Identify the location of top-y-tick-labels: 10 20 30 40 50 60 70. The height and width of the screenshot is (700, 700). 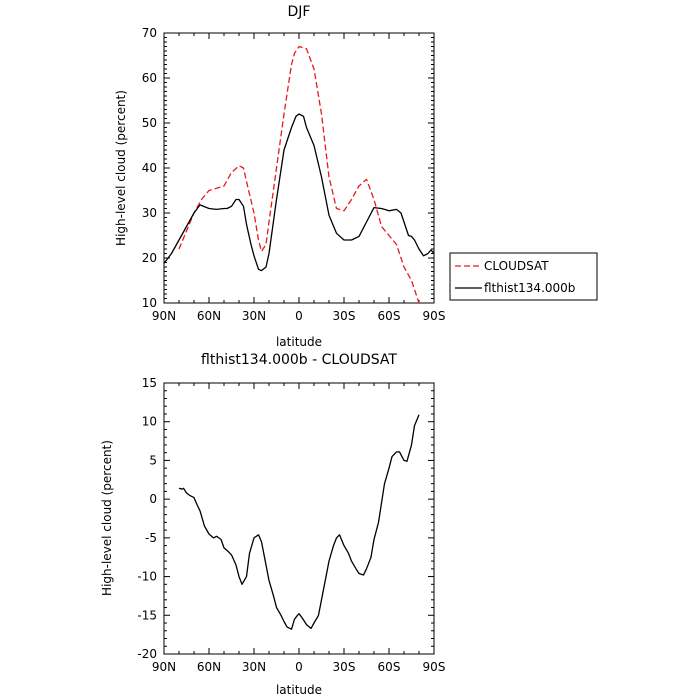
(149, 168).